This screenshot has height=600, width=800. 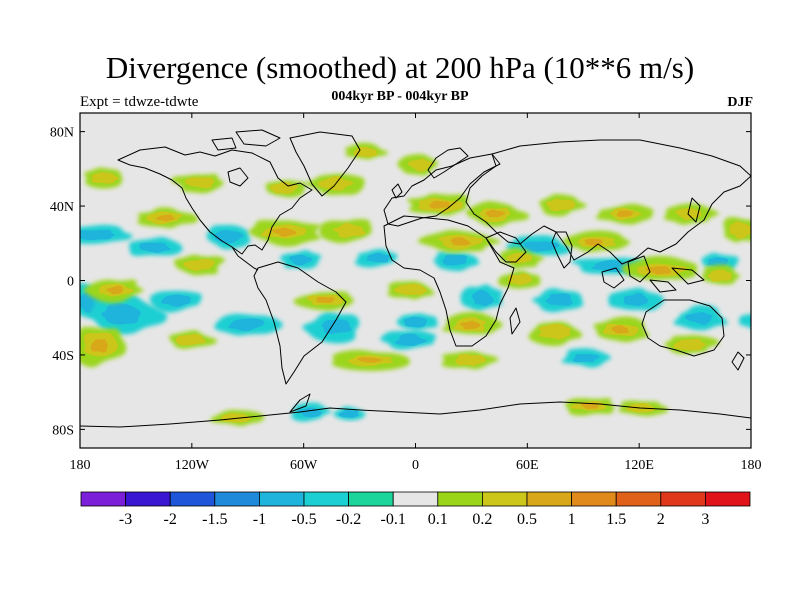 What do you see at coordinates (170, 519) in the screenshot?
I see `colorbar-label: -2` at bounding box center [170, 519].